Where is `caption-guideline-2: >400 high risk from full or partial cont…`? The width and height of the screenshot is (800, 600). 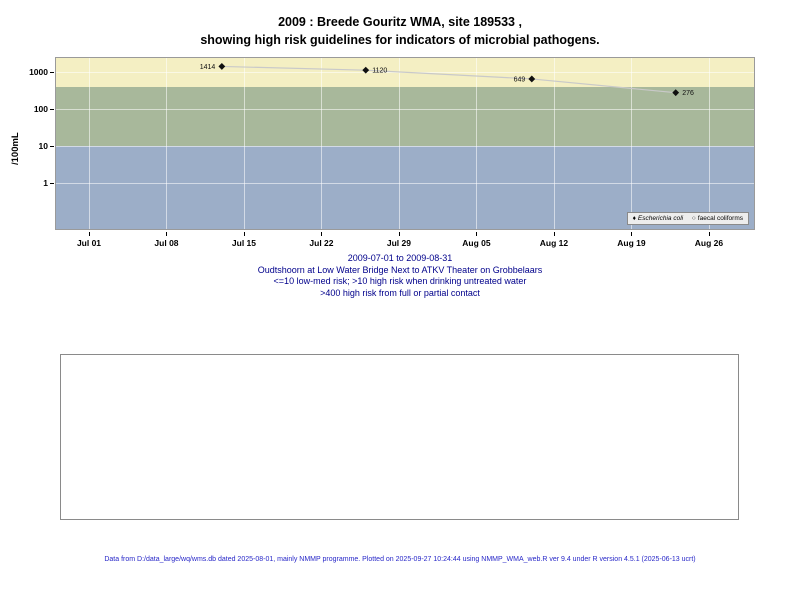 caption-guideline-2: >400 high risk from full or partial cont… is located at coordinates (400, 292).